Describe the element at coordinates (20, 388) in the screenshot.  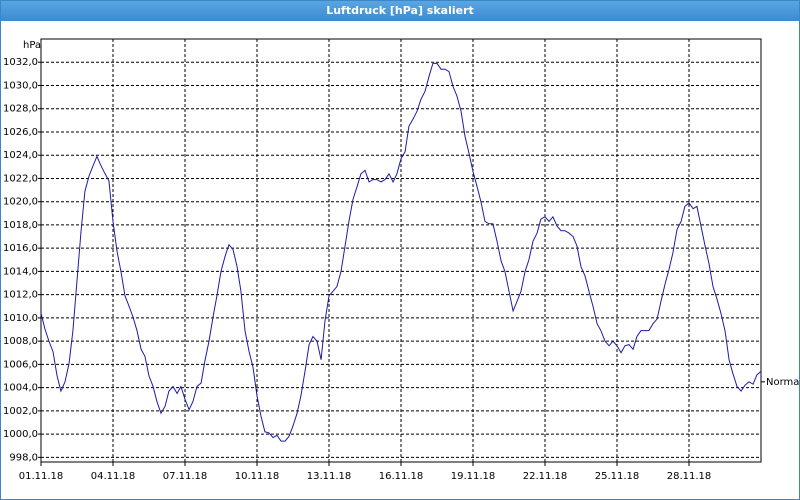
I see `y-tick-label: 1004,0` at that location.